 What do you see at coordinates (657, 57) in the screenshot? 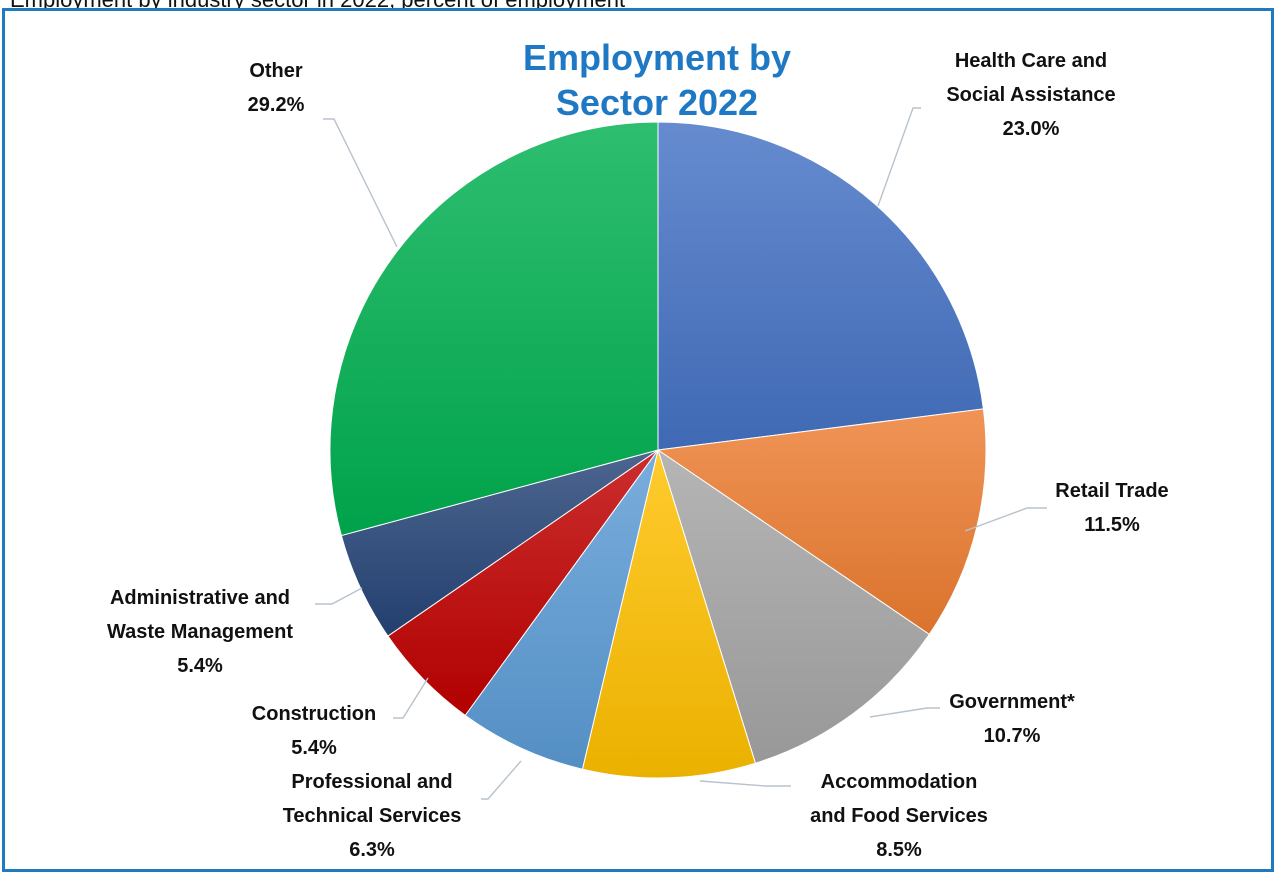
I see `chart-title-line: Employment by` at bounding box center [657, 57].